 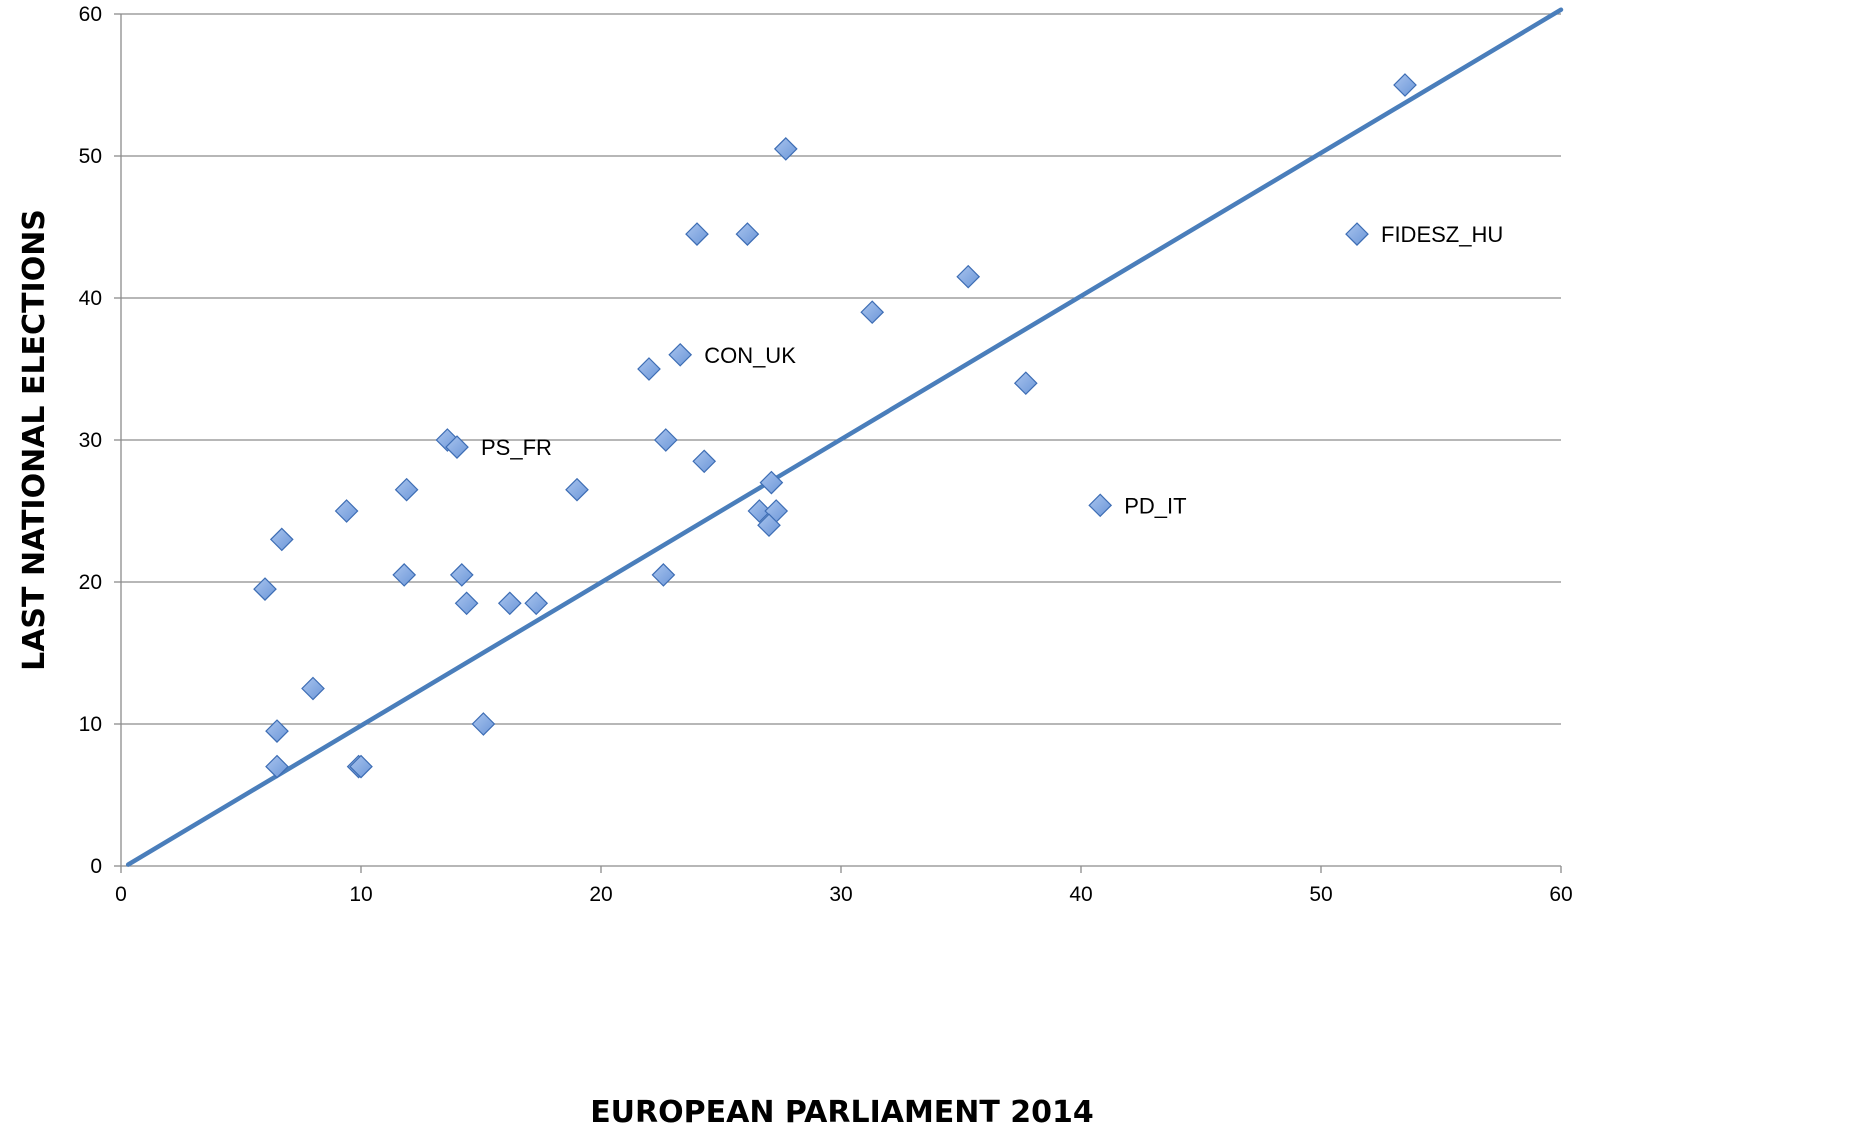 I want to click on y-tick-label: 0, so click(x=96, y=866).